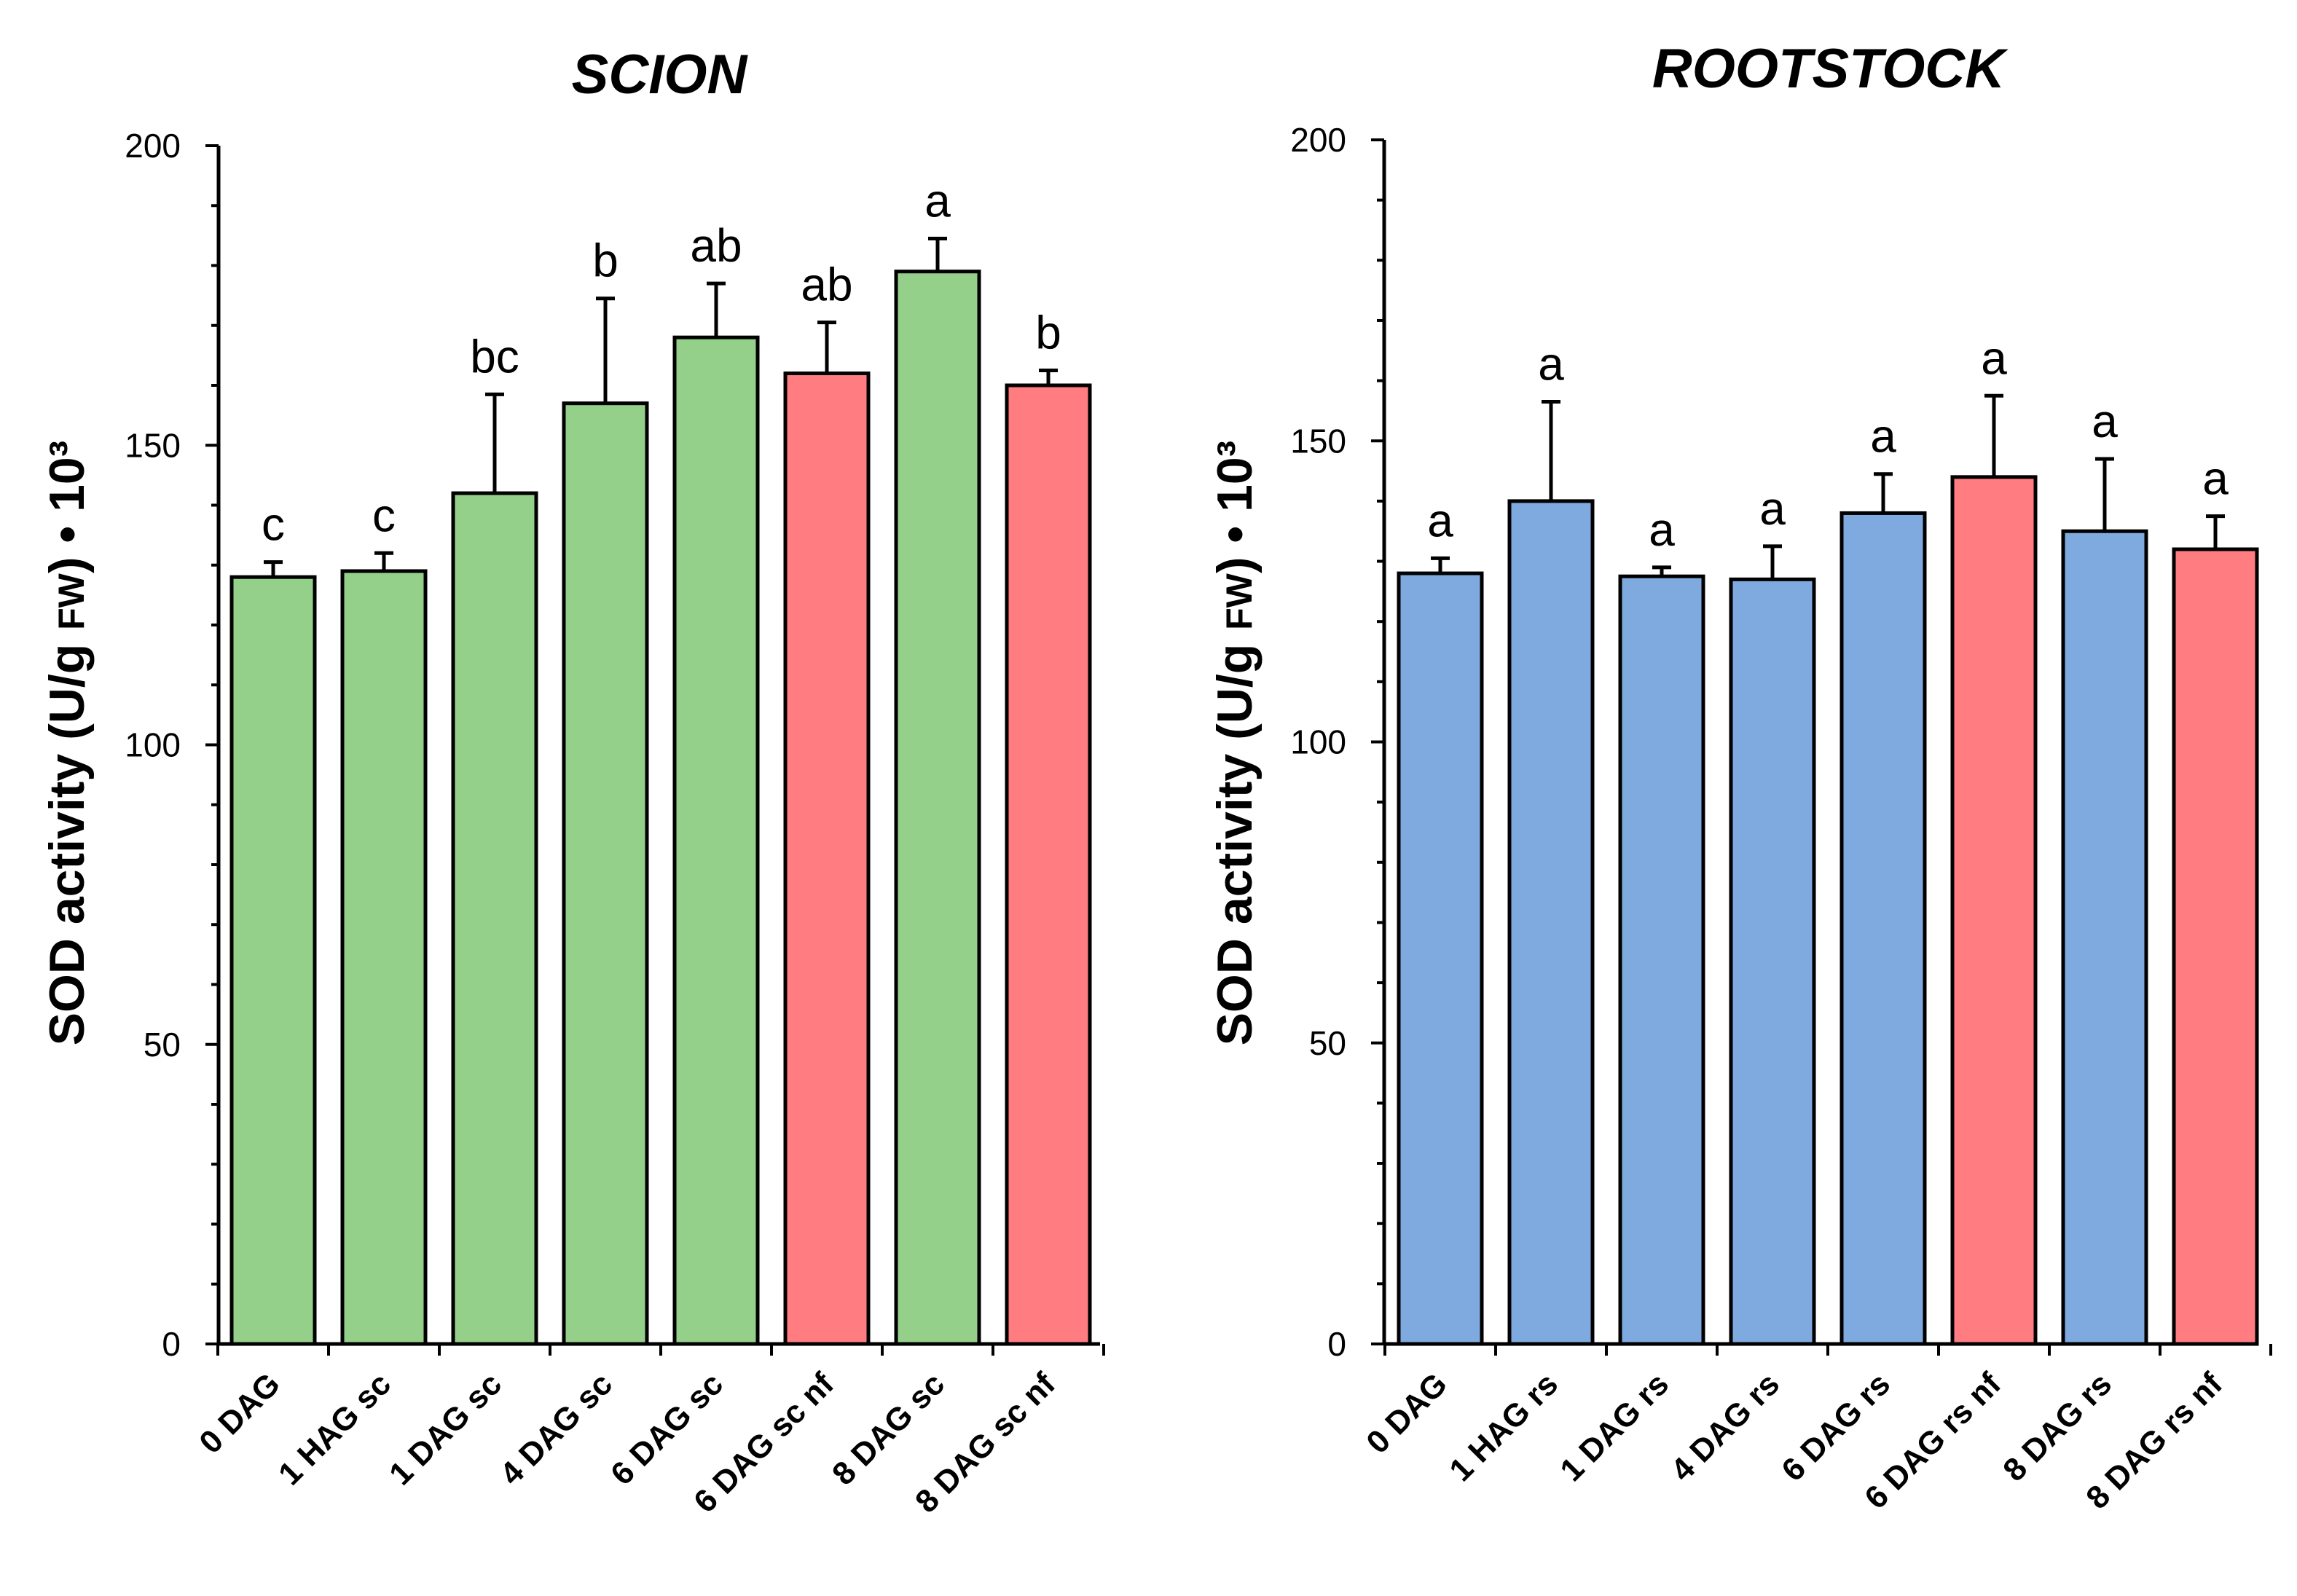 The image size is (2297, 1596). What do you see at coordinates (1830, 69) in the screenshot?
I see `chart-title: ROOTSTOCK` at bounding box center [1830, 69].